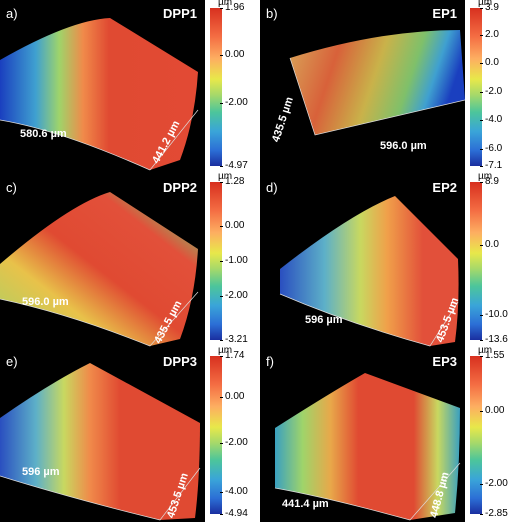 The width and height of the screenshot is (520, 522). Describe the element at coordinates (444, 13) in the screenshot. I see `sample-label: EP1` at that location.